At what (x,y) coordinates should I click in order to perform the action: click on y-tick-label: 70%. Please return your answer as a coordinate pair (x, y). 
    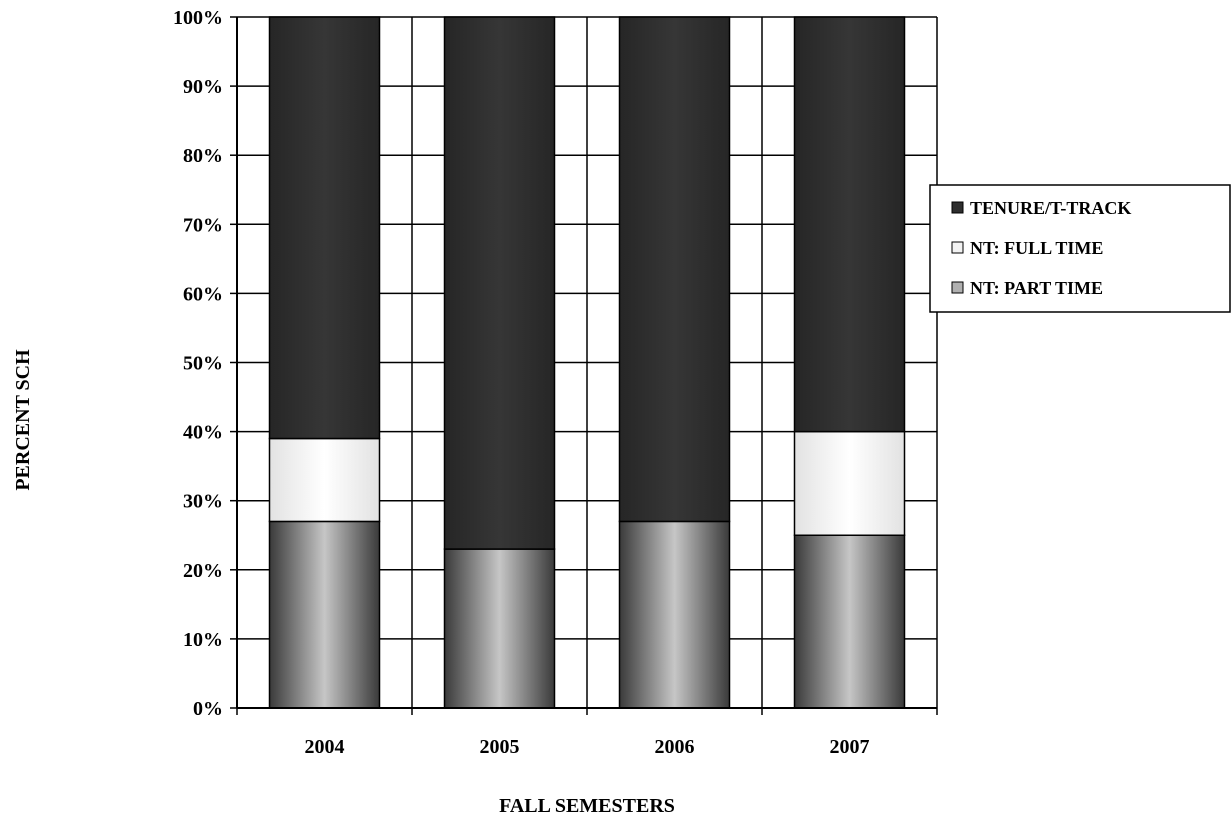
    Looking at the image, I should click on (203, 225).